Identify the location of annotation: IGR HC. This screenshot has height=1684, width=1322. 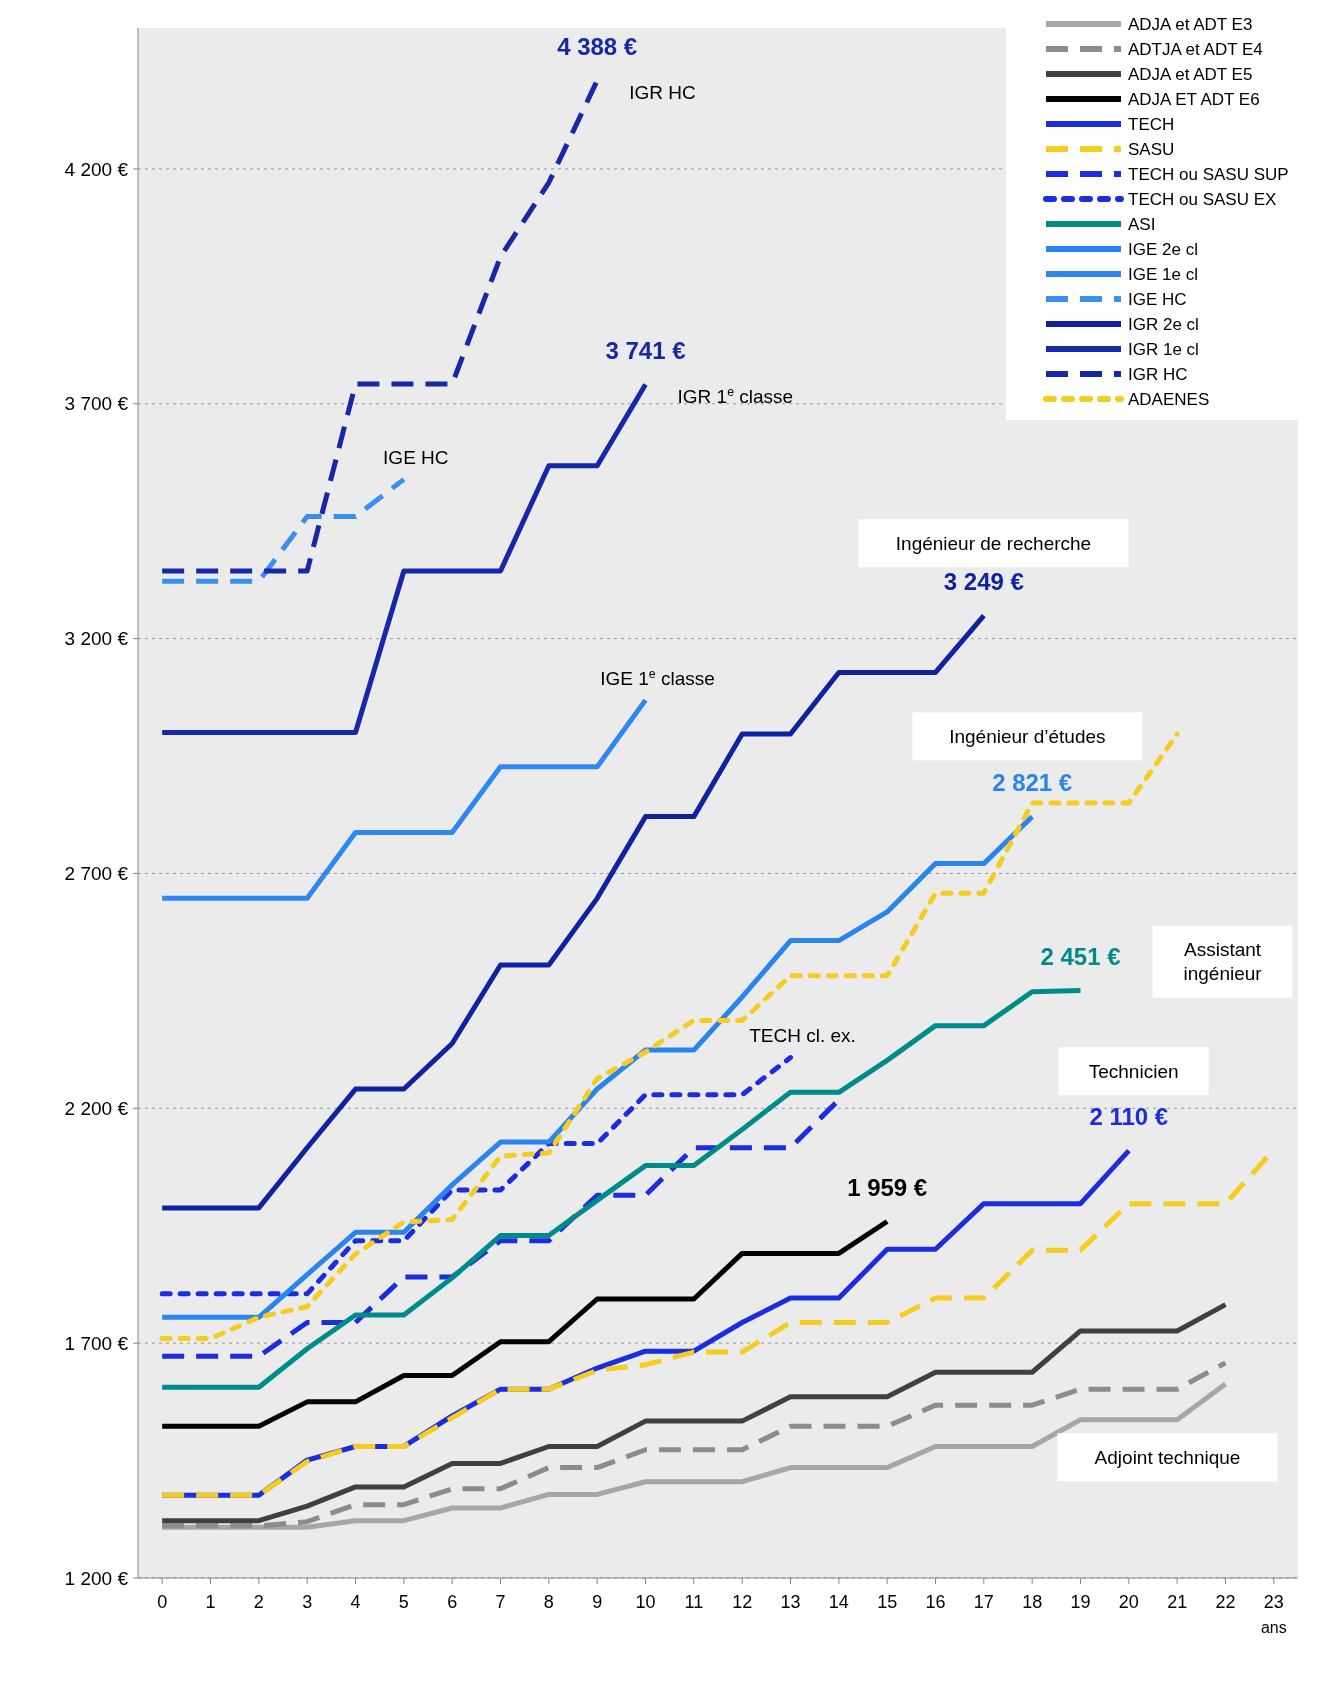
(662, 93).